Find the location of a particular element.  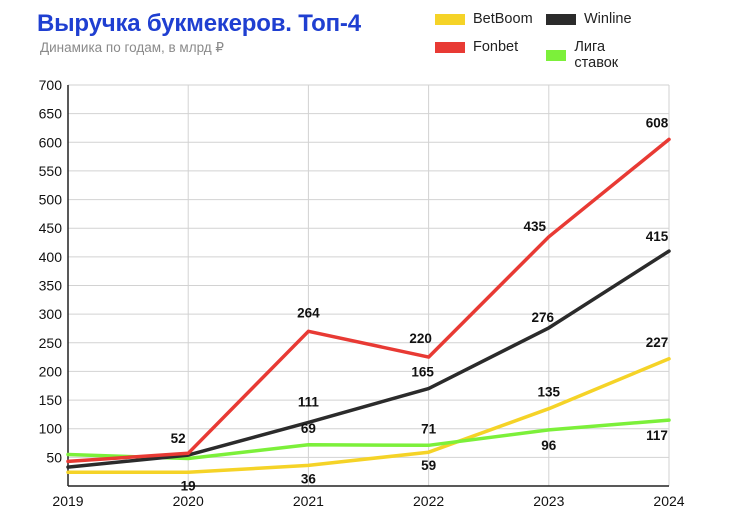

legend-label-liga-stavok: Лига ставок is located at coordinates (596, 55).